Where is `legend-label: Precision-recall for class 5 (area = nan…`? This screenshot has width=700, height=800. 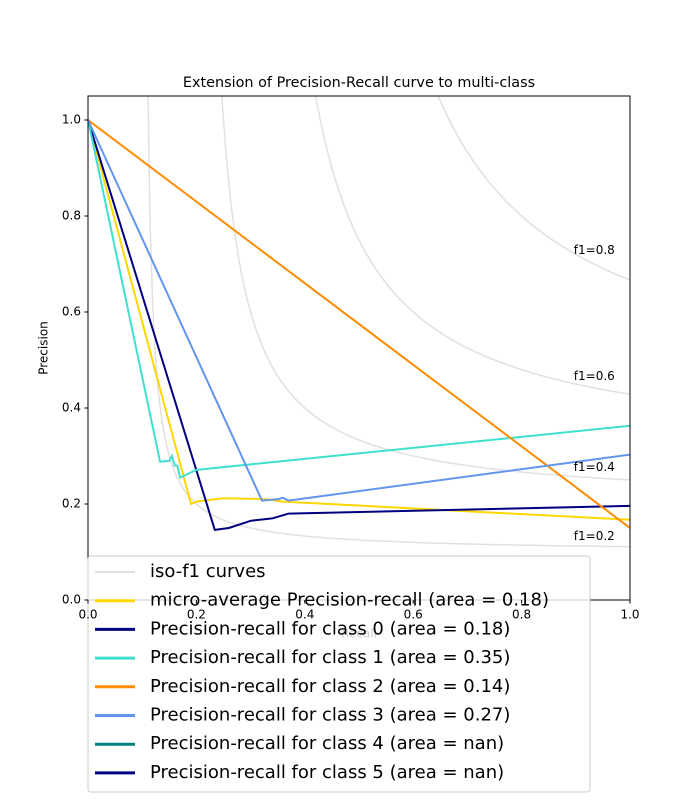 legend-label: Precision-recall for class 5 (area = nan… is located at coordinates (327, 772).